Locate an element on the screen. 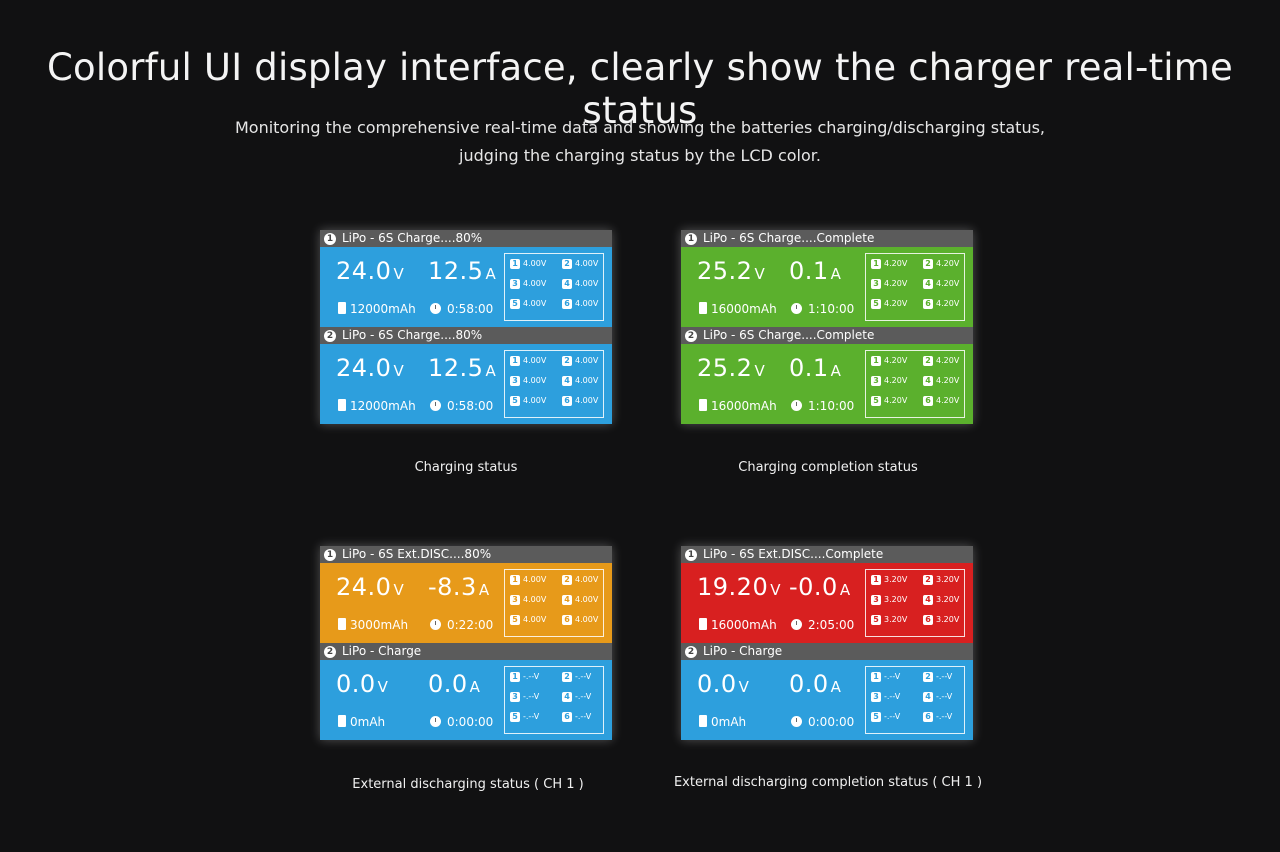  channel-header: 2 LiPo - Charge is located at coordinates (466, 651).